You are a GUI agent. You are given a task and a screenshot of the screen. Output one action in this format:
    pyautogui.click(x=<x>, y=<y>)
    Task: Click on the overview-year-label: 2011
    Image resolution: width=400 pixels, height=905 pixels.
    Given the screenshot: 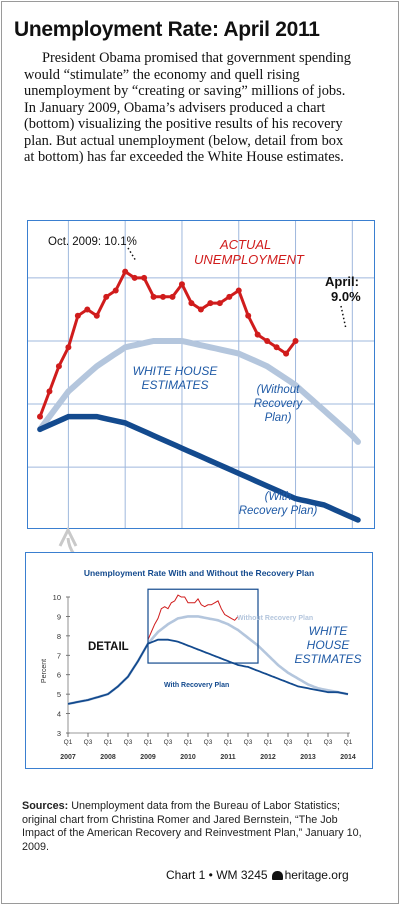 What is the action you would take?
    pyautogui.click(x=227, y=757)
    